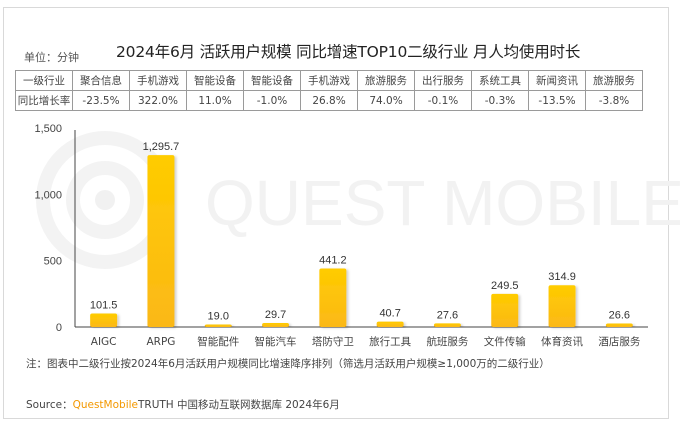 The height and width of the screenshot is (426, 680). I want to click on bar-value-label: 26.6, so click(619, 315).